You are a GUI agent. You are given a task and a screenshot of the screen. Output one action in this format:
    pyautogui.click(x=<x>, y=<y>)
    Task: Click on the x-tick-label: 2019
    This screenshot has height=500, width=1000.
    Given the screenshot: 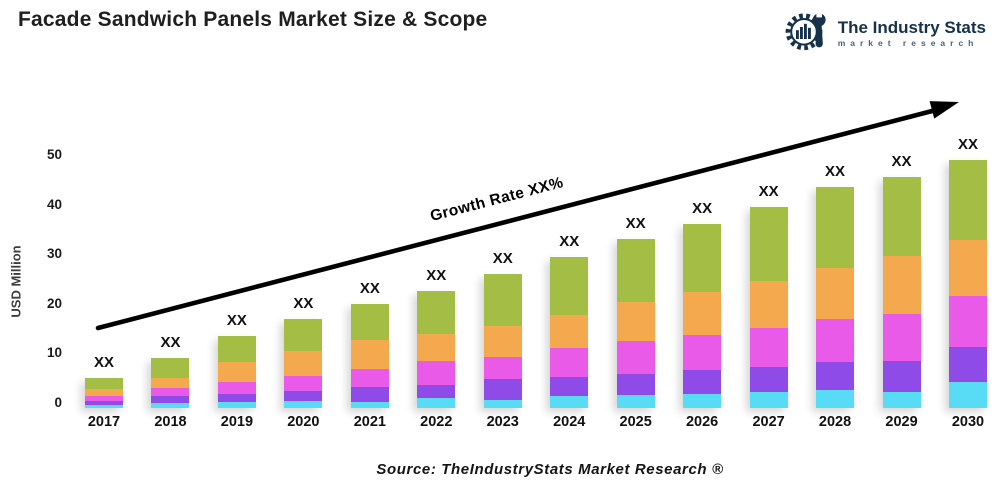 What is the action you would take?
    pyautogui.click(x=237, y=422)
    